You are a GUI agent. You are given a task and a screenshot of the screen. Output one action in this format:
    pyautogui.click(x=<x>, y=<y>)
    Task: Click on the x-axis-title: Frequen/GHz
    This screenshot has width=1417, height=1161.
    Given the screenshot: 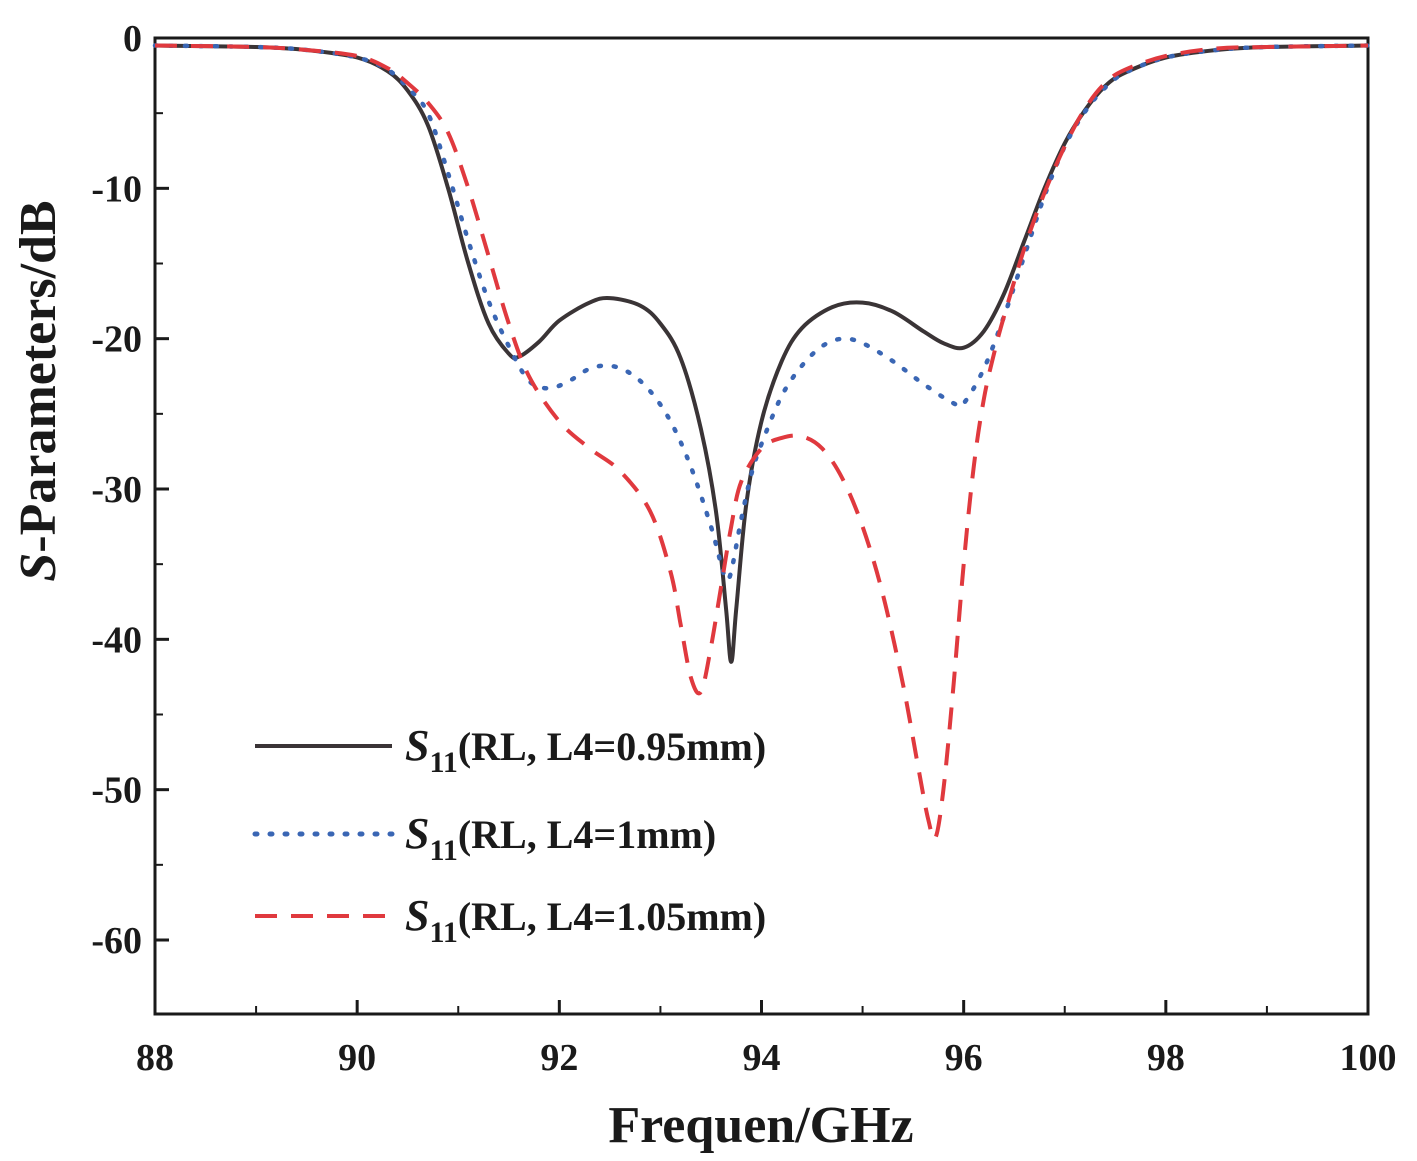 What is the action you would take?
    pyautogui.click(x=760, y=1125)
    